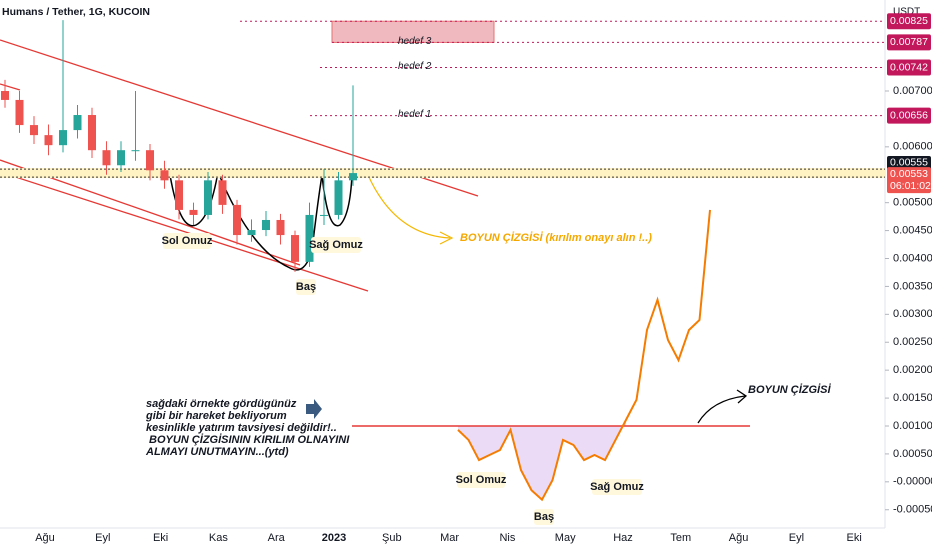 The width and height of the screenshot is (932, 550). Describe the element at coordinates (912, 454) in the screenshot. I see `y-tick-label: 0.00050` at that location.